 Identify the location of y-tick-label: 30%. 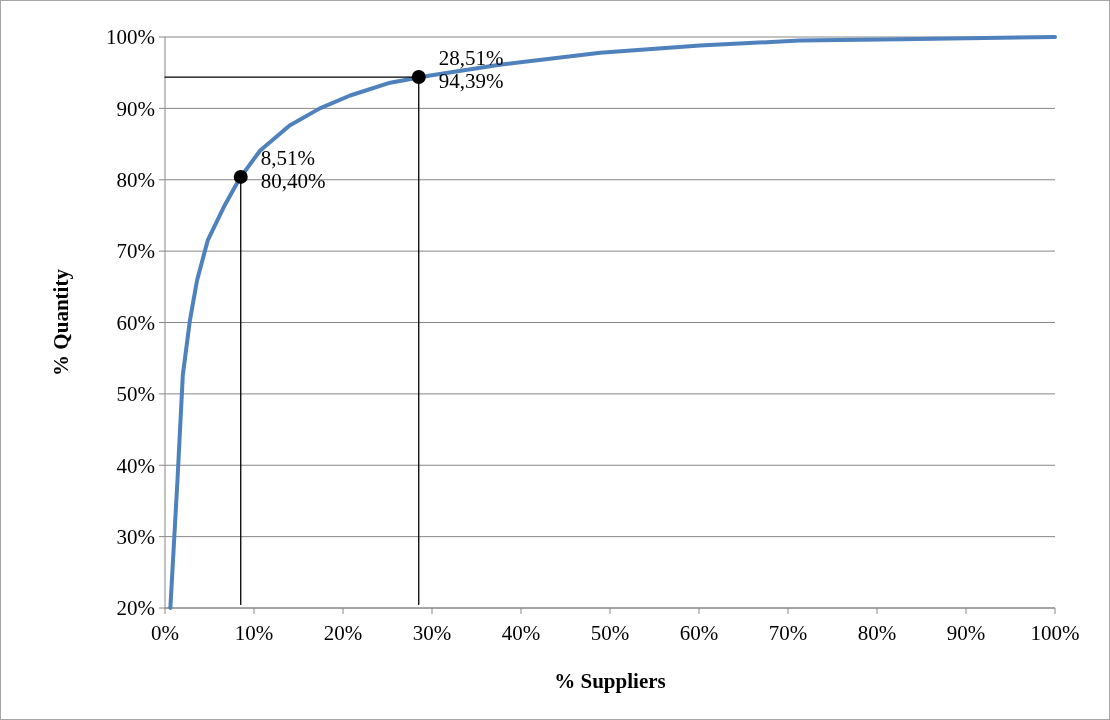
(135, 536).